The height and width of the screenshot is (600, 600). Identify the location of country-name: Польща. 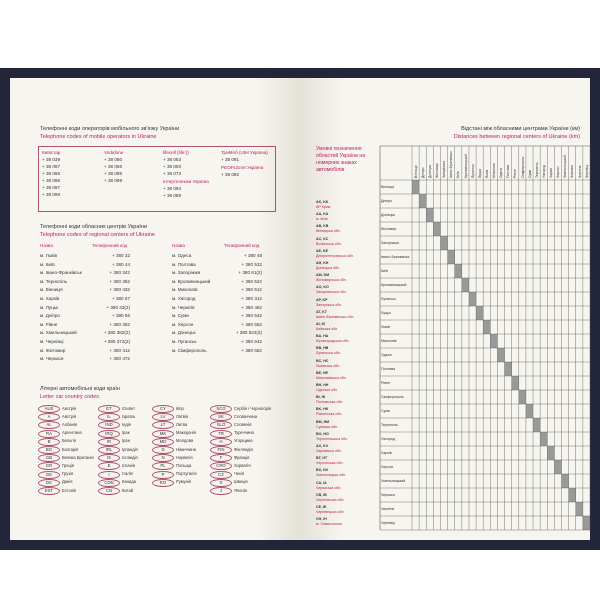
(184, 465).